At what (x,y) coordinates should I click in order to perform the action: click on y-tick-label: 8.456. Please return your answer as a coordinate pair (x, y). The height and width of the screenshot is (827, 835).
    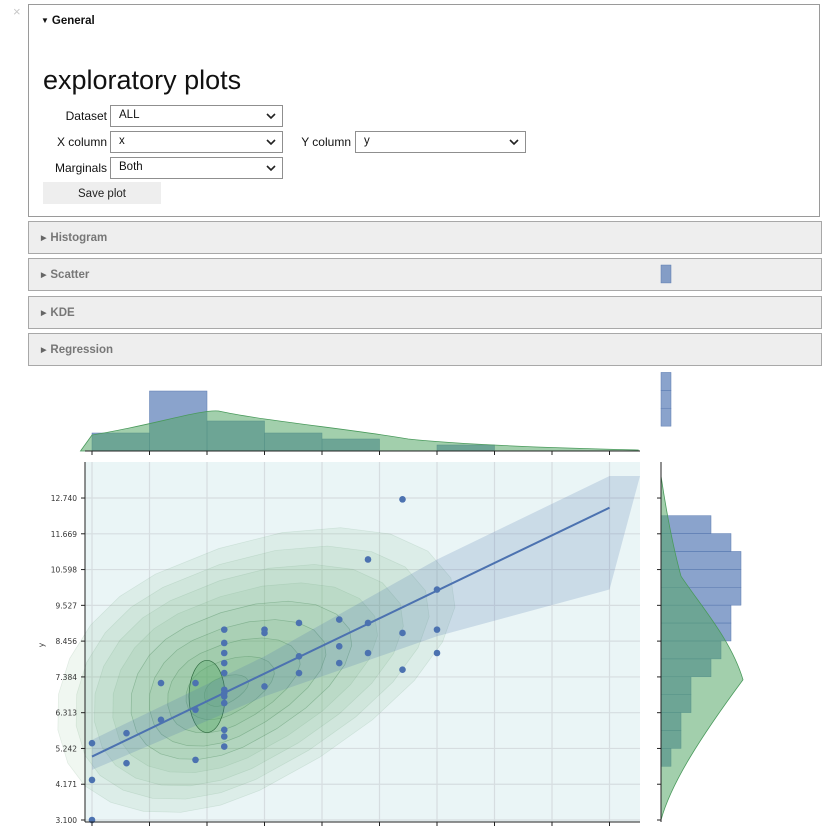
    Looking at the image, I should click on (67, 641).